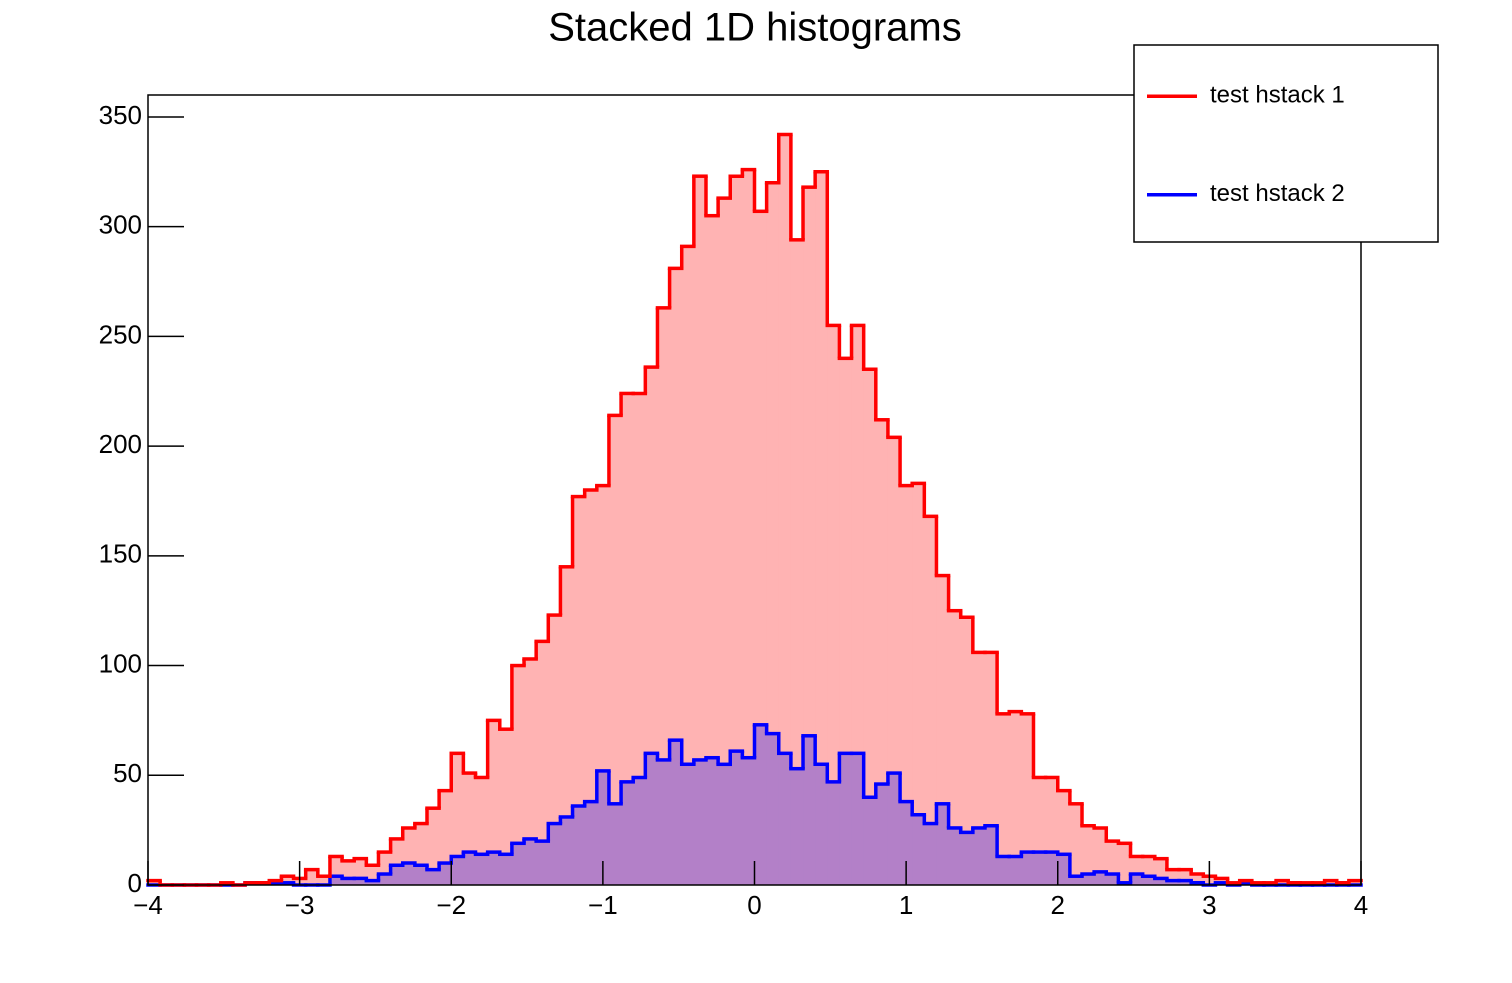  Describe the element at coordinates (1209, 905) in the screenshot. I see `x-tick-label: 3` at that location.